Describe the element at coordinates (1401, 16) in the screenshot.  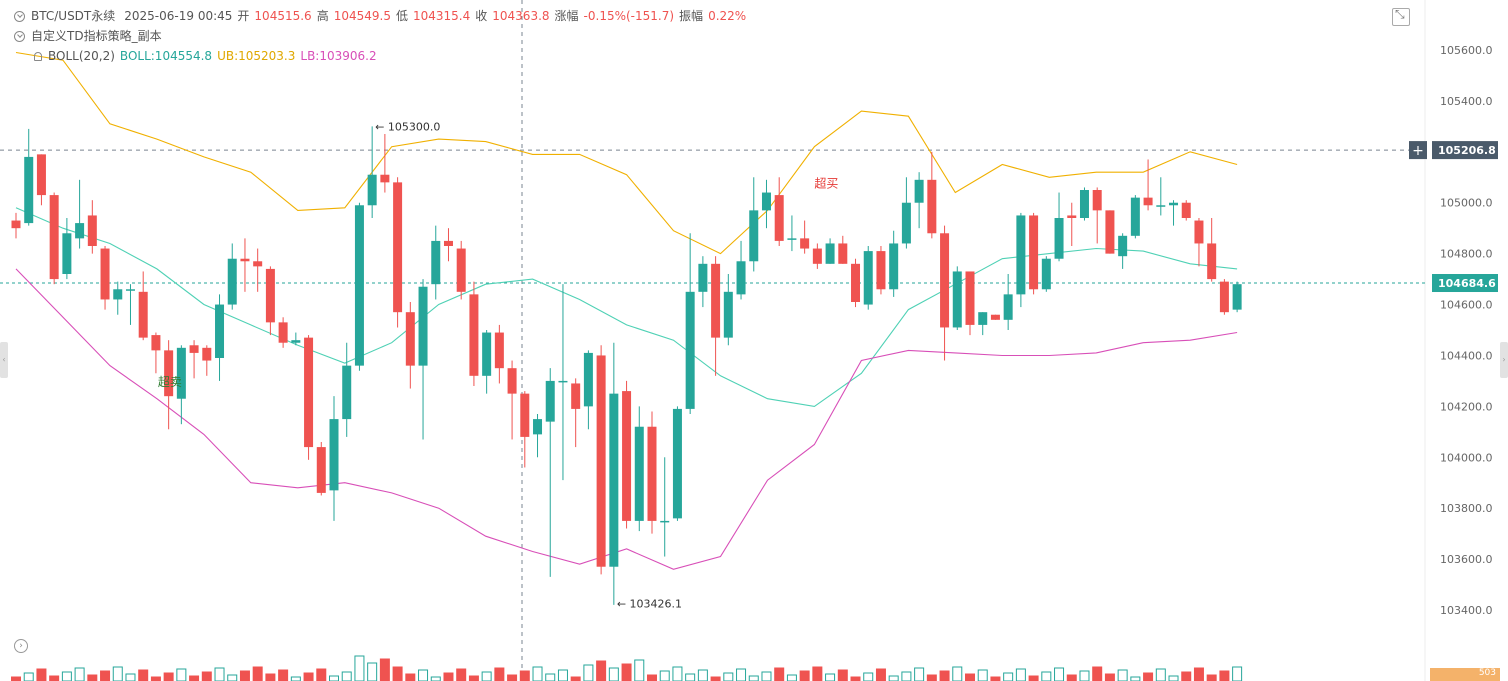
I see `fullscreen-icon` at that location.